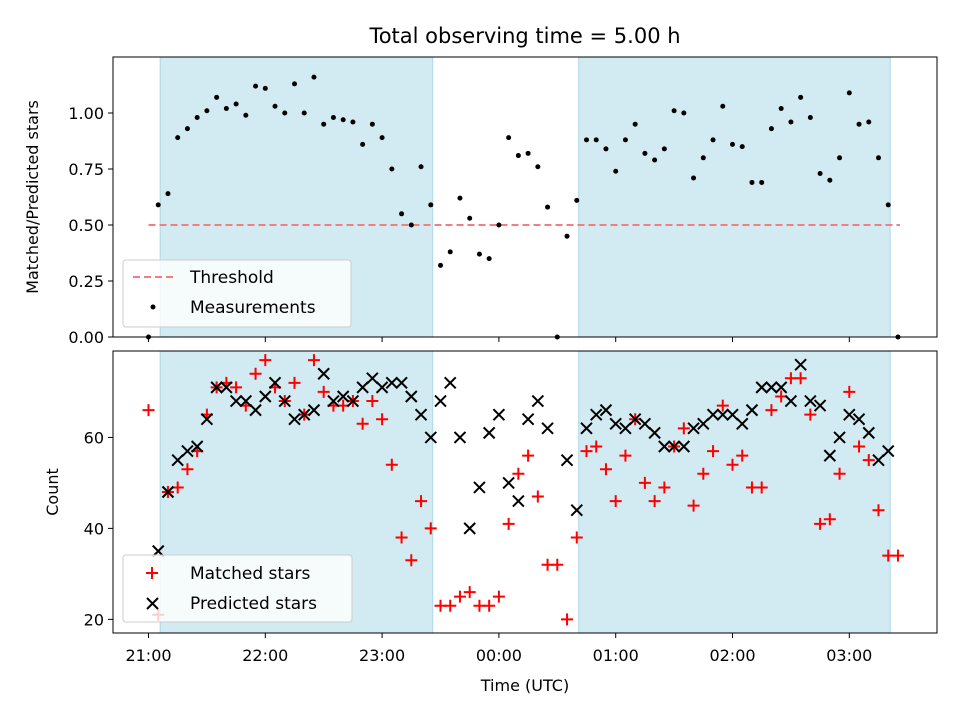  What do you see at coordinates (253, 308) in the screenshot?
I see `measurements-legend-label: Measurements` at bounding box center [253, 308].